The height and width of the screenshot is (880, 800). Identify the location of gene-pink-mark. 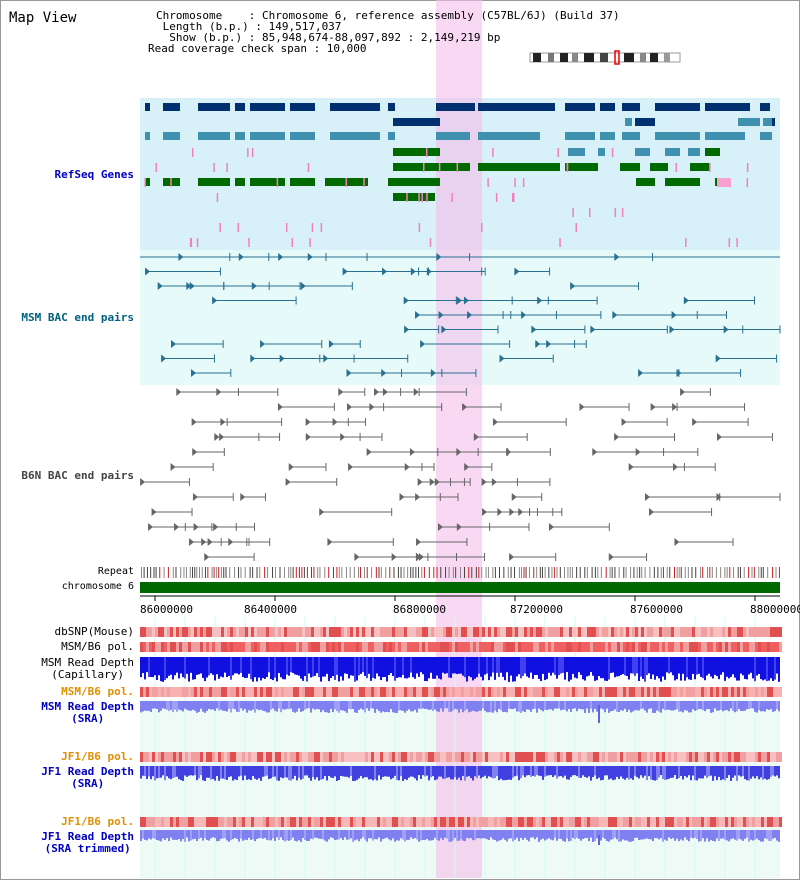
(292, 242).